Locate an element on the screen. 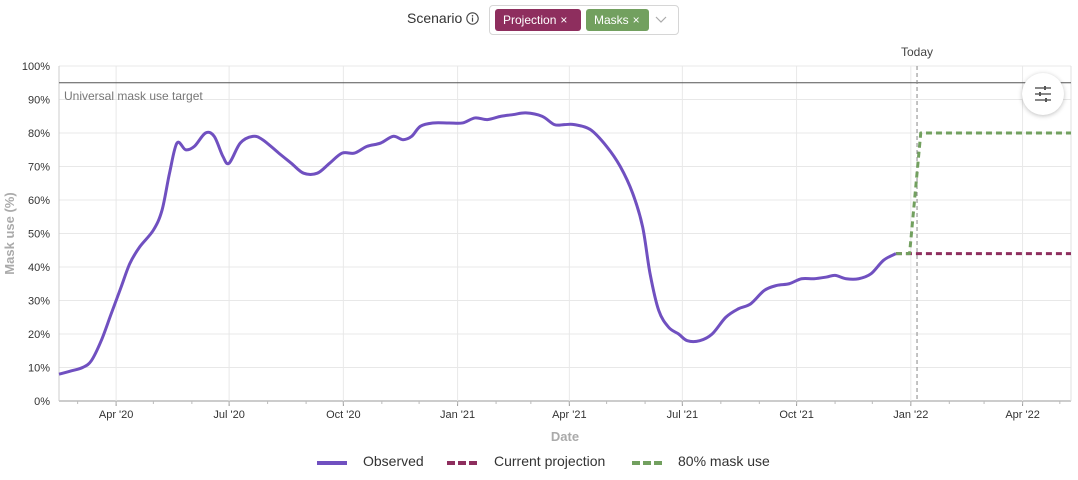  chart-settings-button is located at coordinates (1043, 94).